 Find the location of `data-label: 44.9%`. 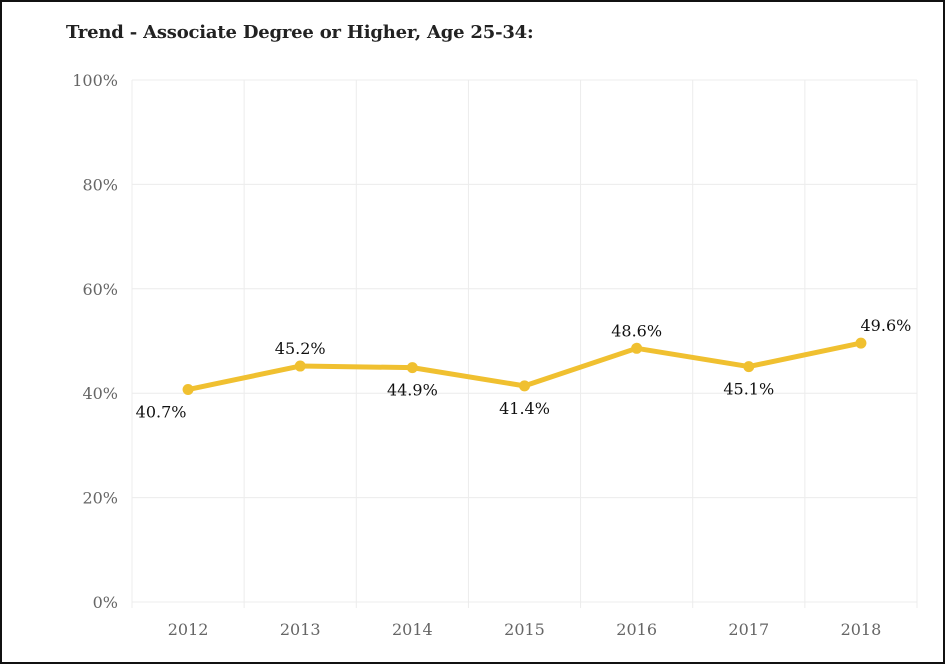

data-label: 44.9% is located at coordinates (412, 390).